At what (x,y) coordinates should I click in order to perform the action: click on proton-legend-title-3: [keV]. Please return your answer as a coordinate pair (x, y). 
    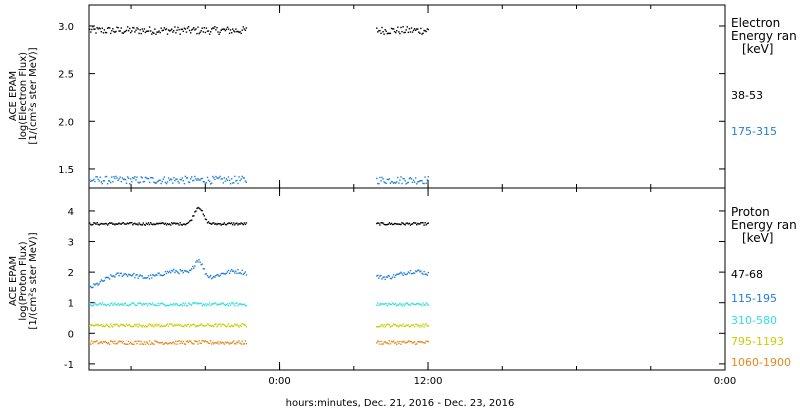
    Looking at the image, I should click on (757, 238).